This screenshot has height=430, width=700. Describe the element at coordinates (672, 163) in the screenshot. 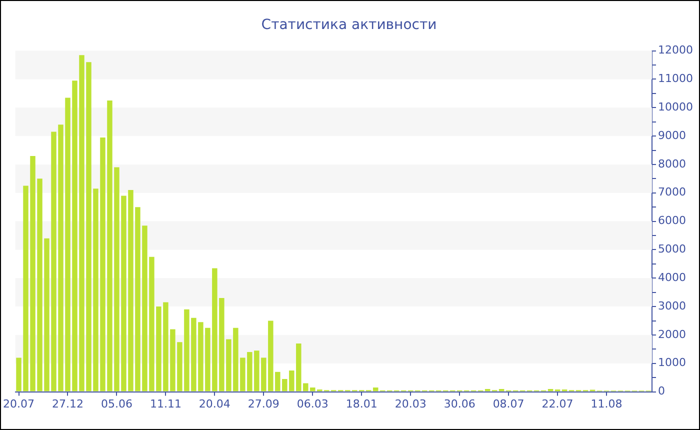

I see `y-tick-label: 8000` at that location.